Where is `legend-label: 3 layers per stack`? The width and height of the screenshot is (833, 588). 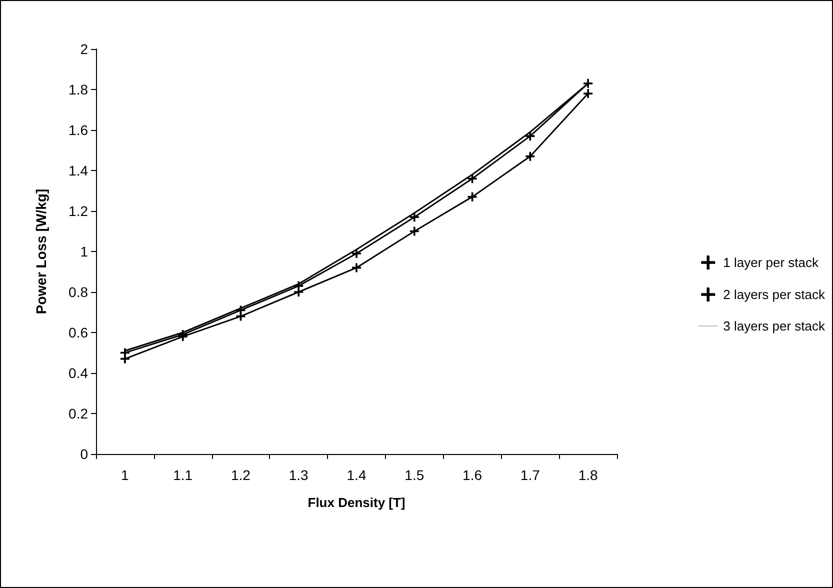
legend-label: 3 layers per stack is located at coordinates (774, 326).